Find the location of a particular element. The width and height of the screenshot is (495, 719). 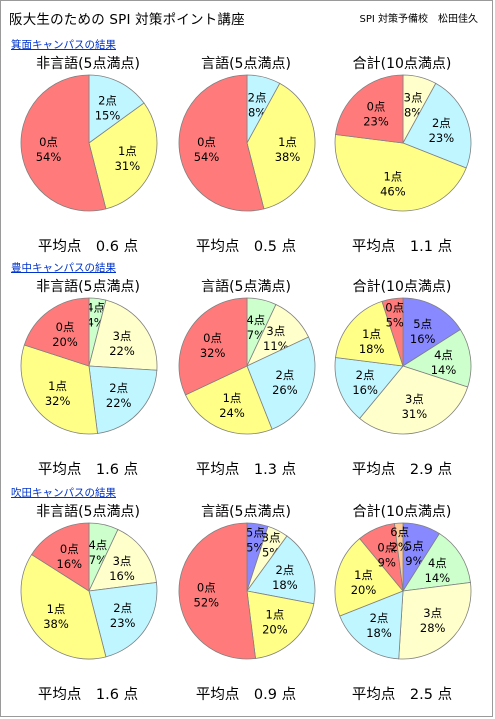

slice-label: 6点 2% is located at coordinates (399, 539).